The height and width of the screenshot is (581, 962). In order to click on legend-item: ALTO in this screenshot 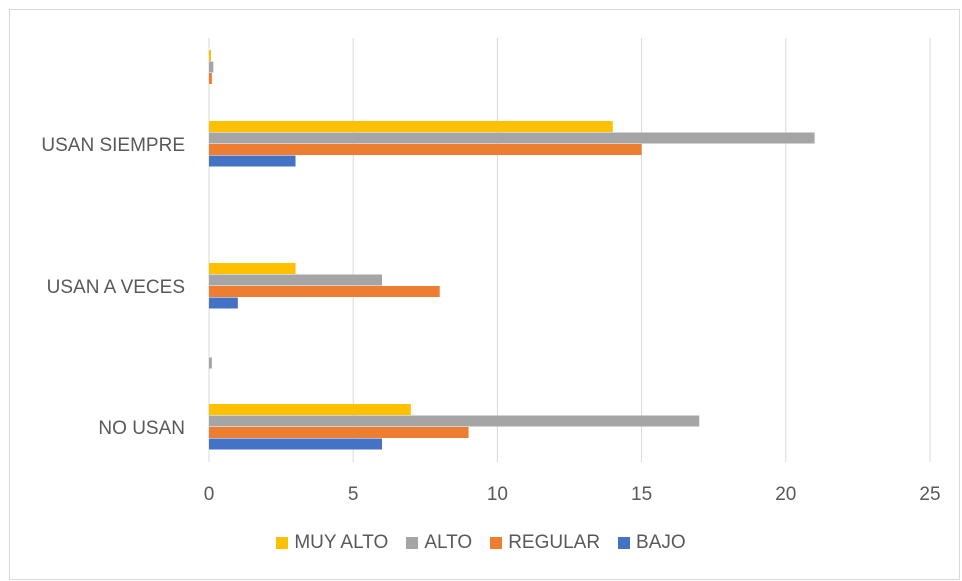, I will do `click(439, 543)`.